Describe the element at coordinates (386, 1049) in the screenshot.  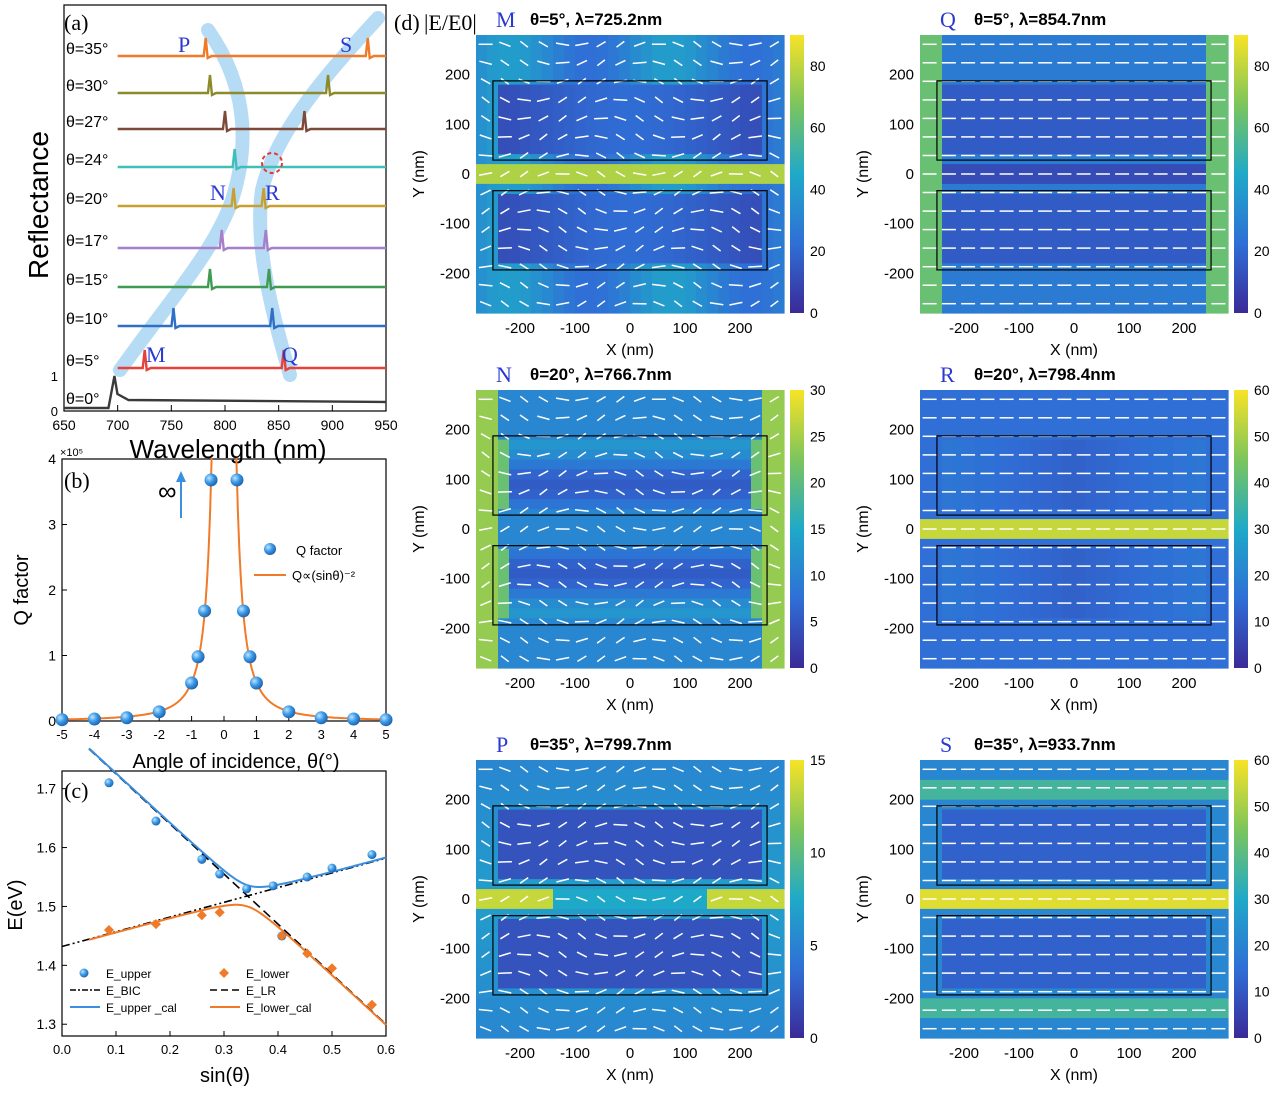
I see `c-xtick-label: 0.6` at that location.